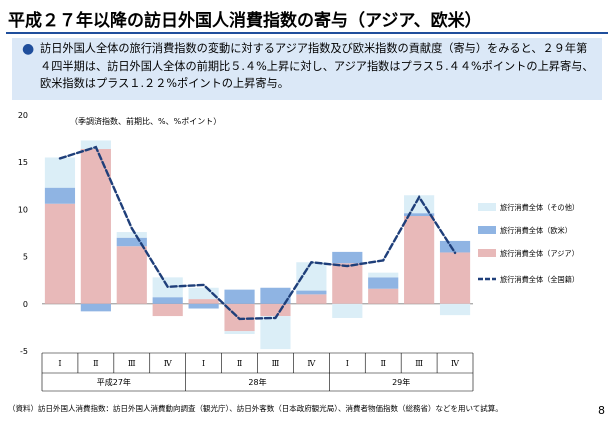 The width and height of the screenshot is (615, 426). What do you see at coordinates (539, 253) in the screenshot?
I see `legend-label: 旅行消費全体（アジア）` at bounding box center [539, 253].